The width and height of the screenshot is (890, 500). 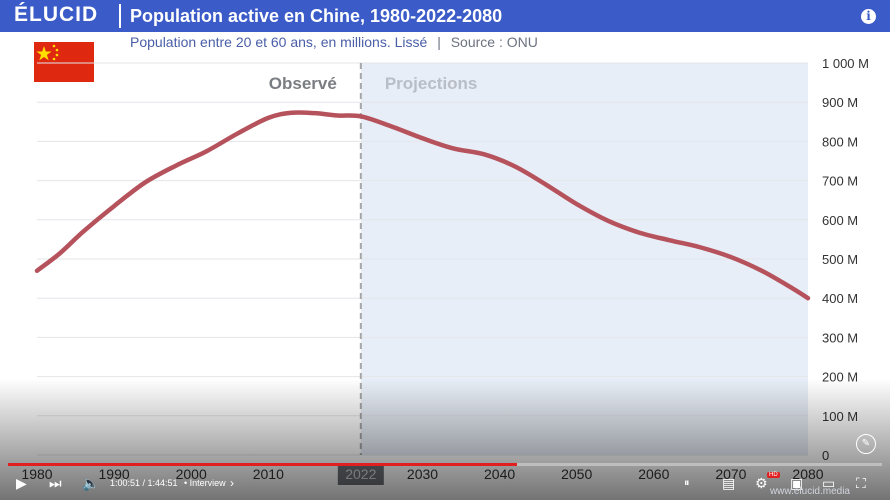 What do you see at coordinates (431, 83) in the screenshot?
I see `projection-label: Projections` at bounding box center [431, 83].